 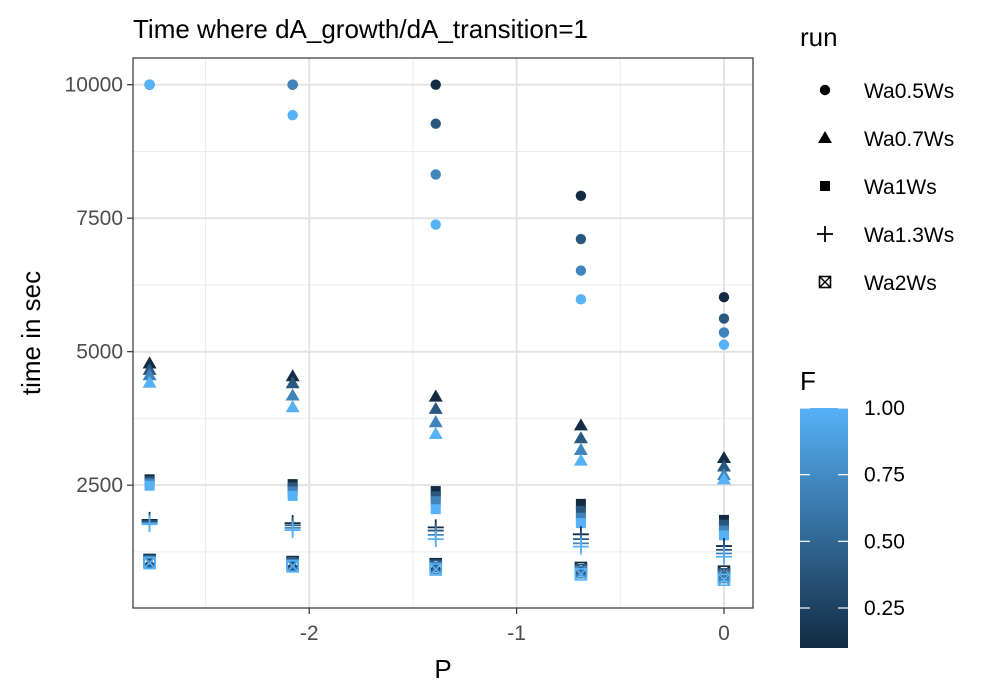 I want to click on y-tick-label: 2500, so click(x=99, y=485).